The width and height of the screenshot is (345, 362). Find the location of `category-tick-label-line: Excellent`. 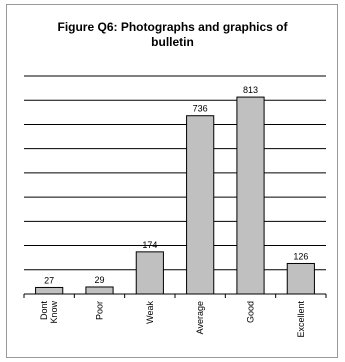

category-tick-label-line: Excellent is located at coordinates (301, 319).